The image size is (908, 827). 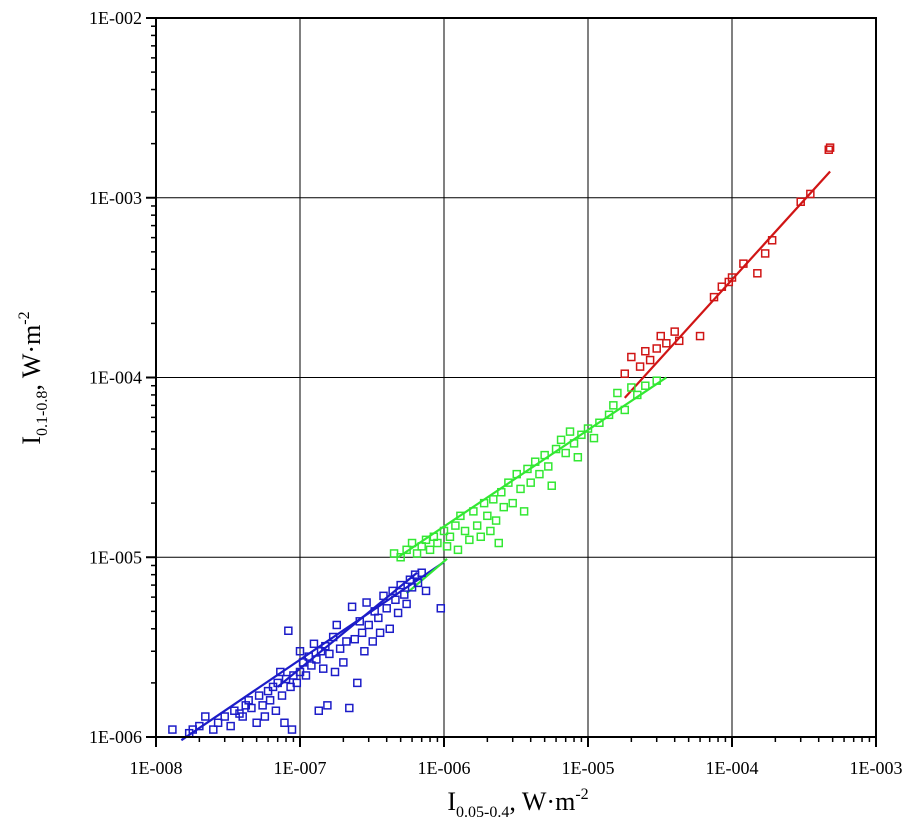 I want to click on x-tick-label: 1E-004, so click(x=732, y=768).